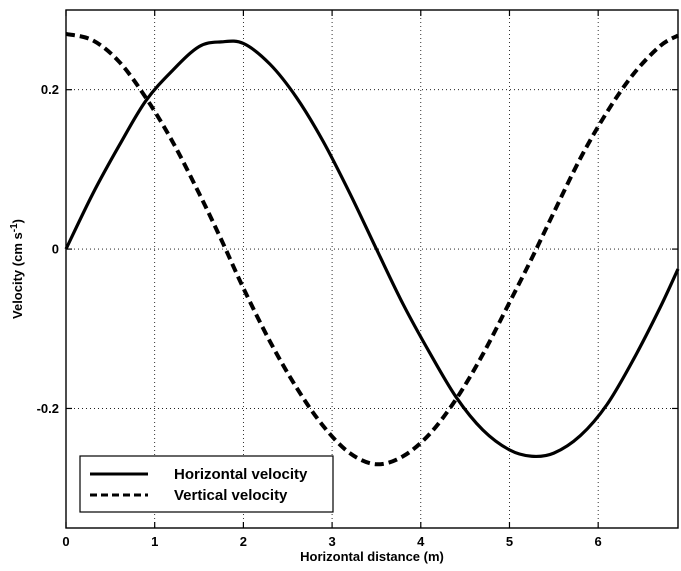  What do you see at coordinates (48, 408) in the screenshot?
I see `y-tick-label: -0.2` at bounding box center [48, 408].